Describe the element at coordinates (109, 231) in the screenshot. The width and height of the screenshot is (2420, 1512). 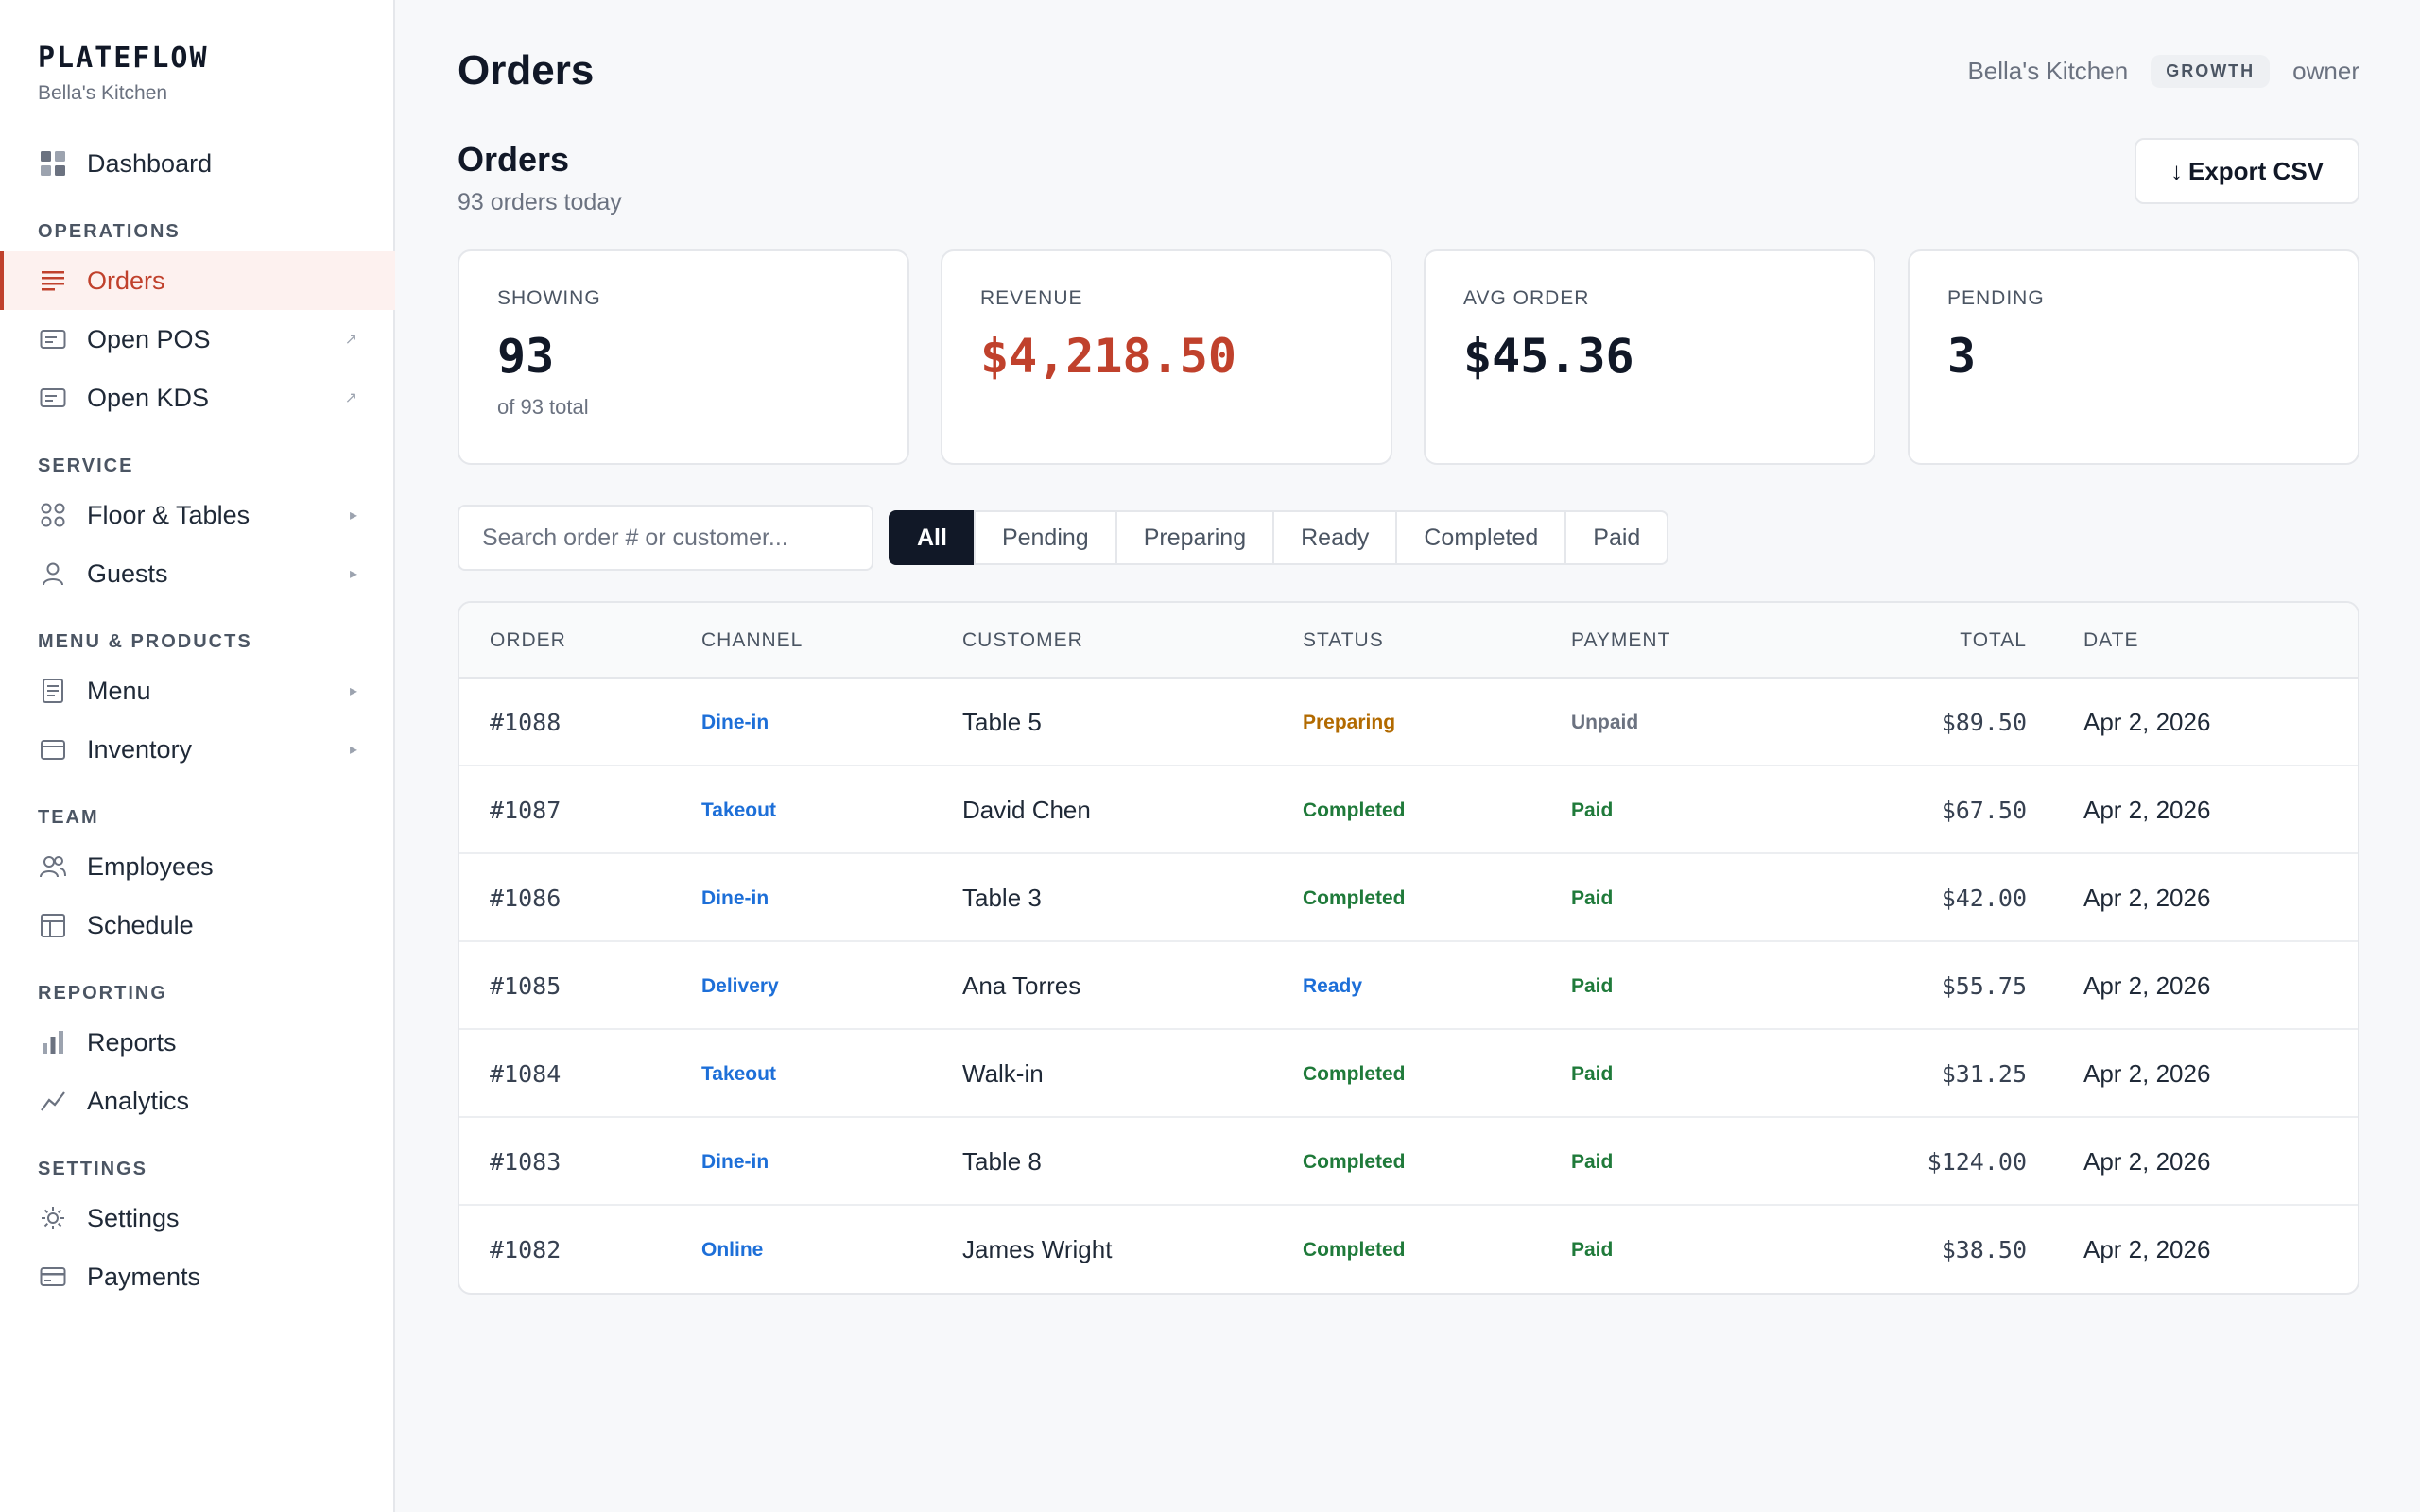
I see `section-operations: OPERATIONS` at that location.